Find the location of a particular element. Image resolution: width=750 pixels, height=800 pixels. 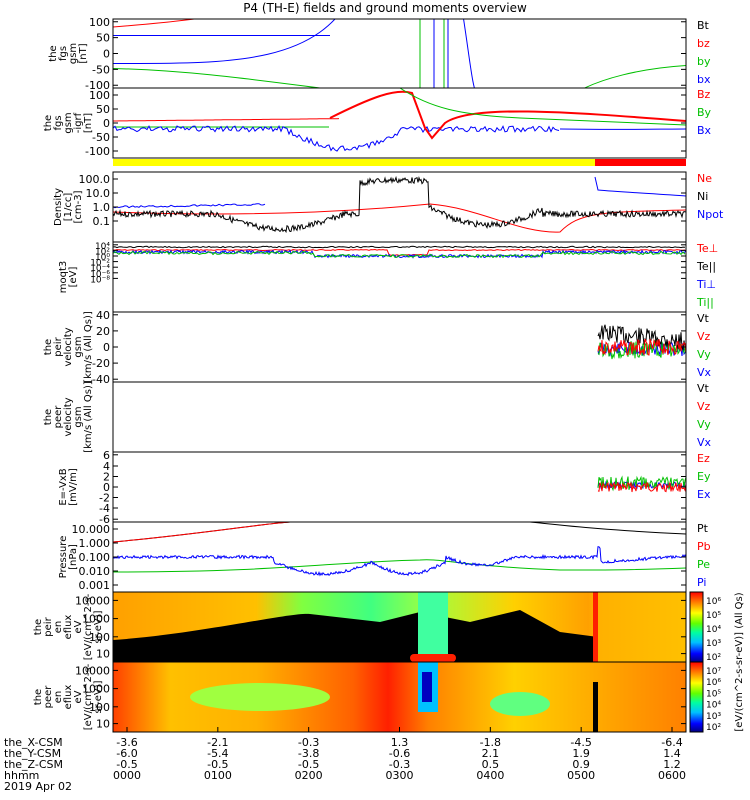

y-axis-label: thepeervelocitygsm[km/s (All Qs)] is located at coordinates (68, 417).